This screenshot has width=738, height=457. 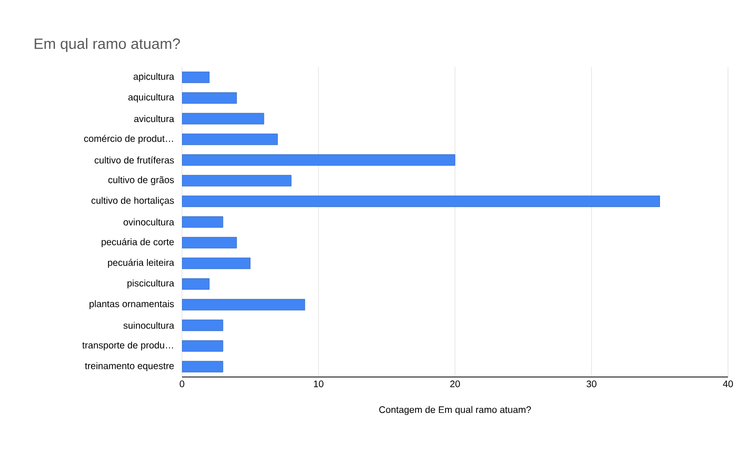 What do you see at coordinates (151, 98) in the screenshot?
I see `y-tick-label: aquicultura` at bounding box center [151, 98].